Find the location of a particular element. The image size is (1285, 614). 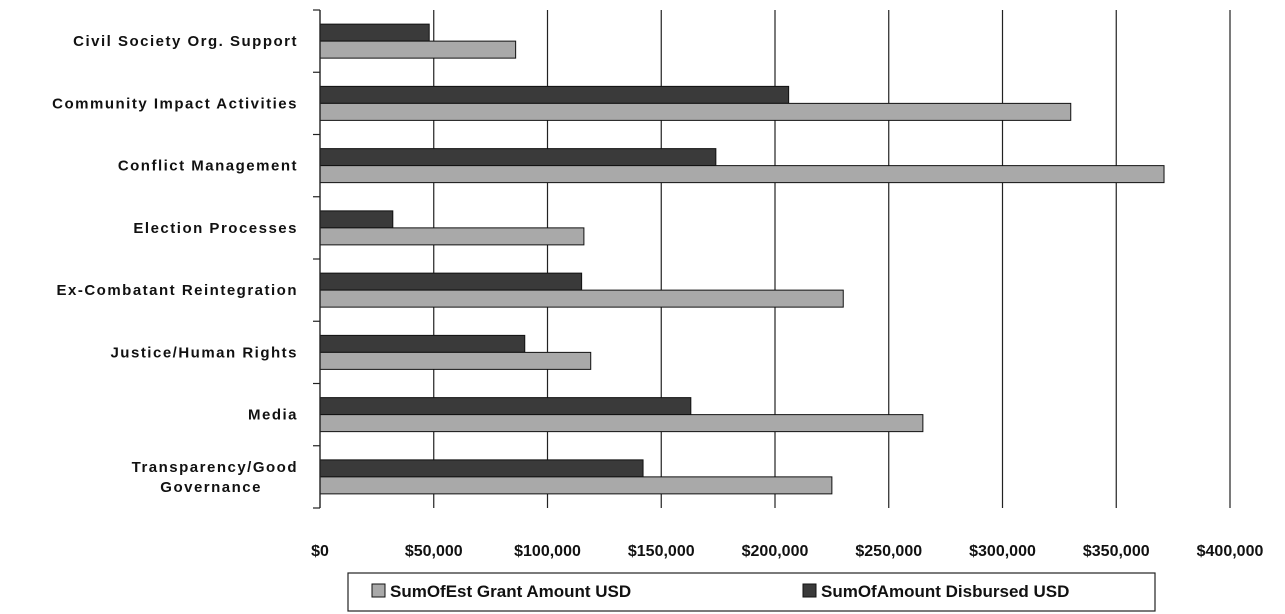

x-tick-label: $350,000 is located at coordinates (1116, 551).